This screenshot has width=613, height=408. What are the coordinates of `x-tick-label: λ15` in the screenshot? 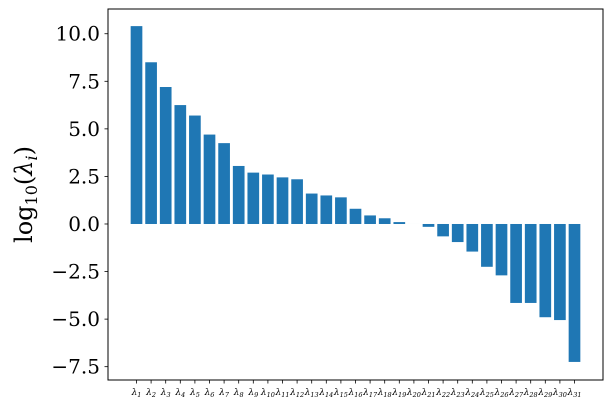 It's located at (340, 393).